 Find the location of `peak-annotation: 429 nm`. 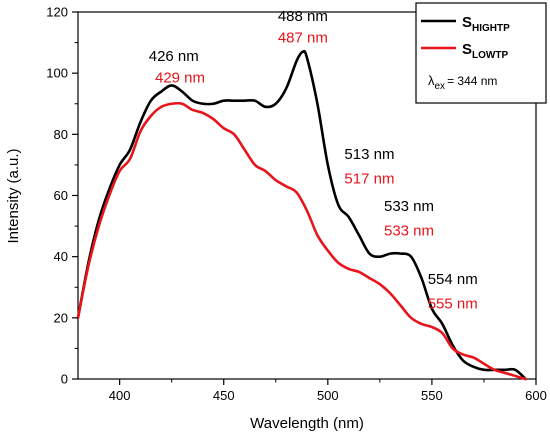

peak-annotation: 429 nm is located at coordinates (180, 77).